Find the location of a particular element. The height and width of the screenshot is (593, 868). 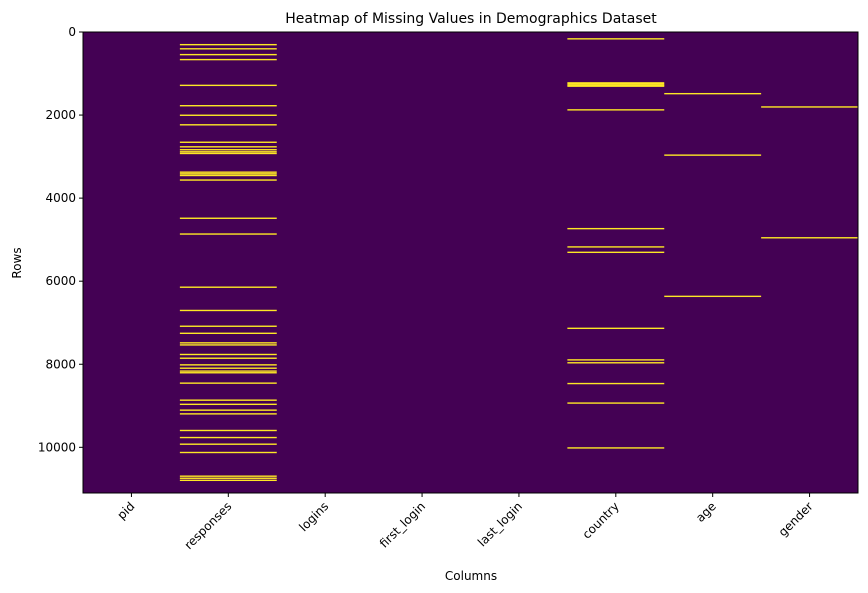

x-tick-label-gender: gender is located at coordinates (796, 519).